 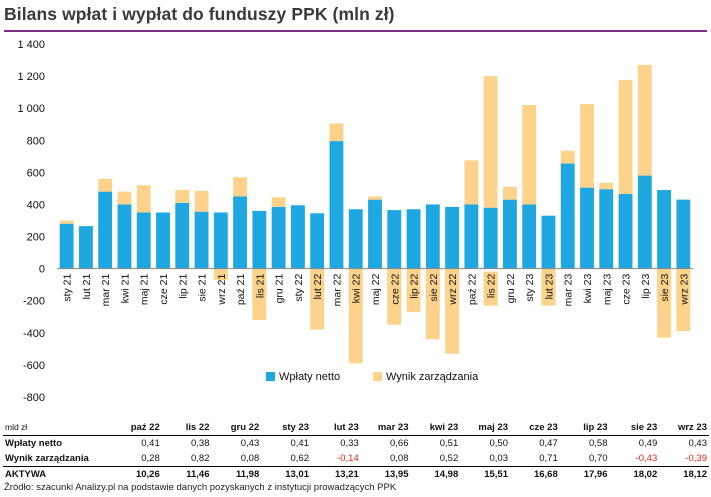 What do you see at coordinates (692, 427) in the screenshot?
I see `table-column-header: wrz 23` at bounding box center [692, 427].